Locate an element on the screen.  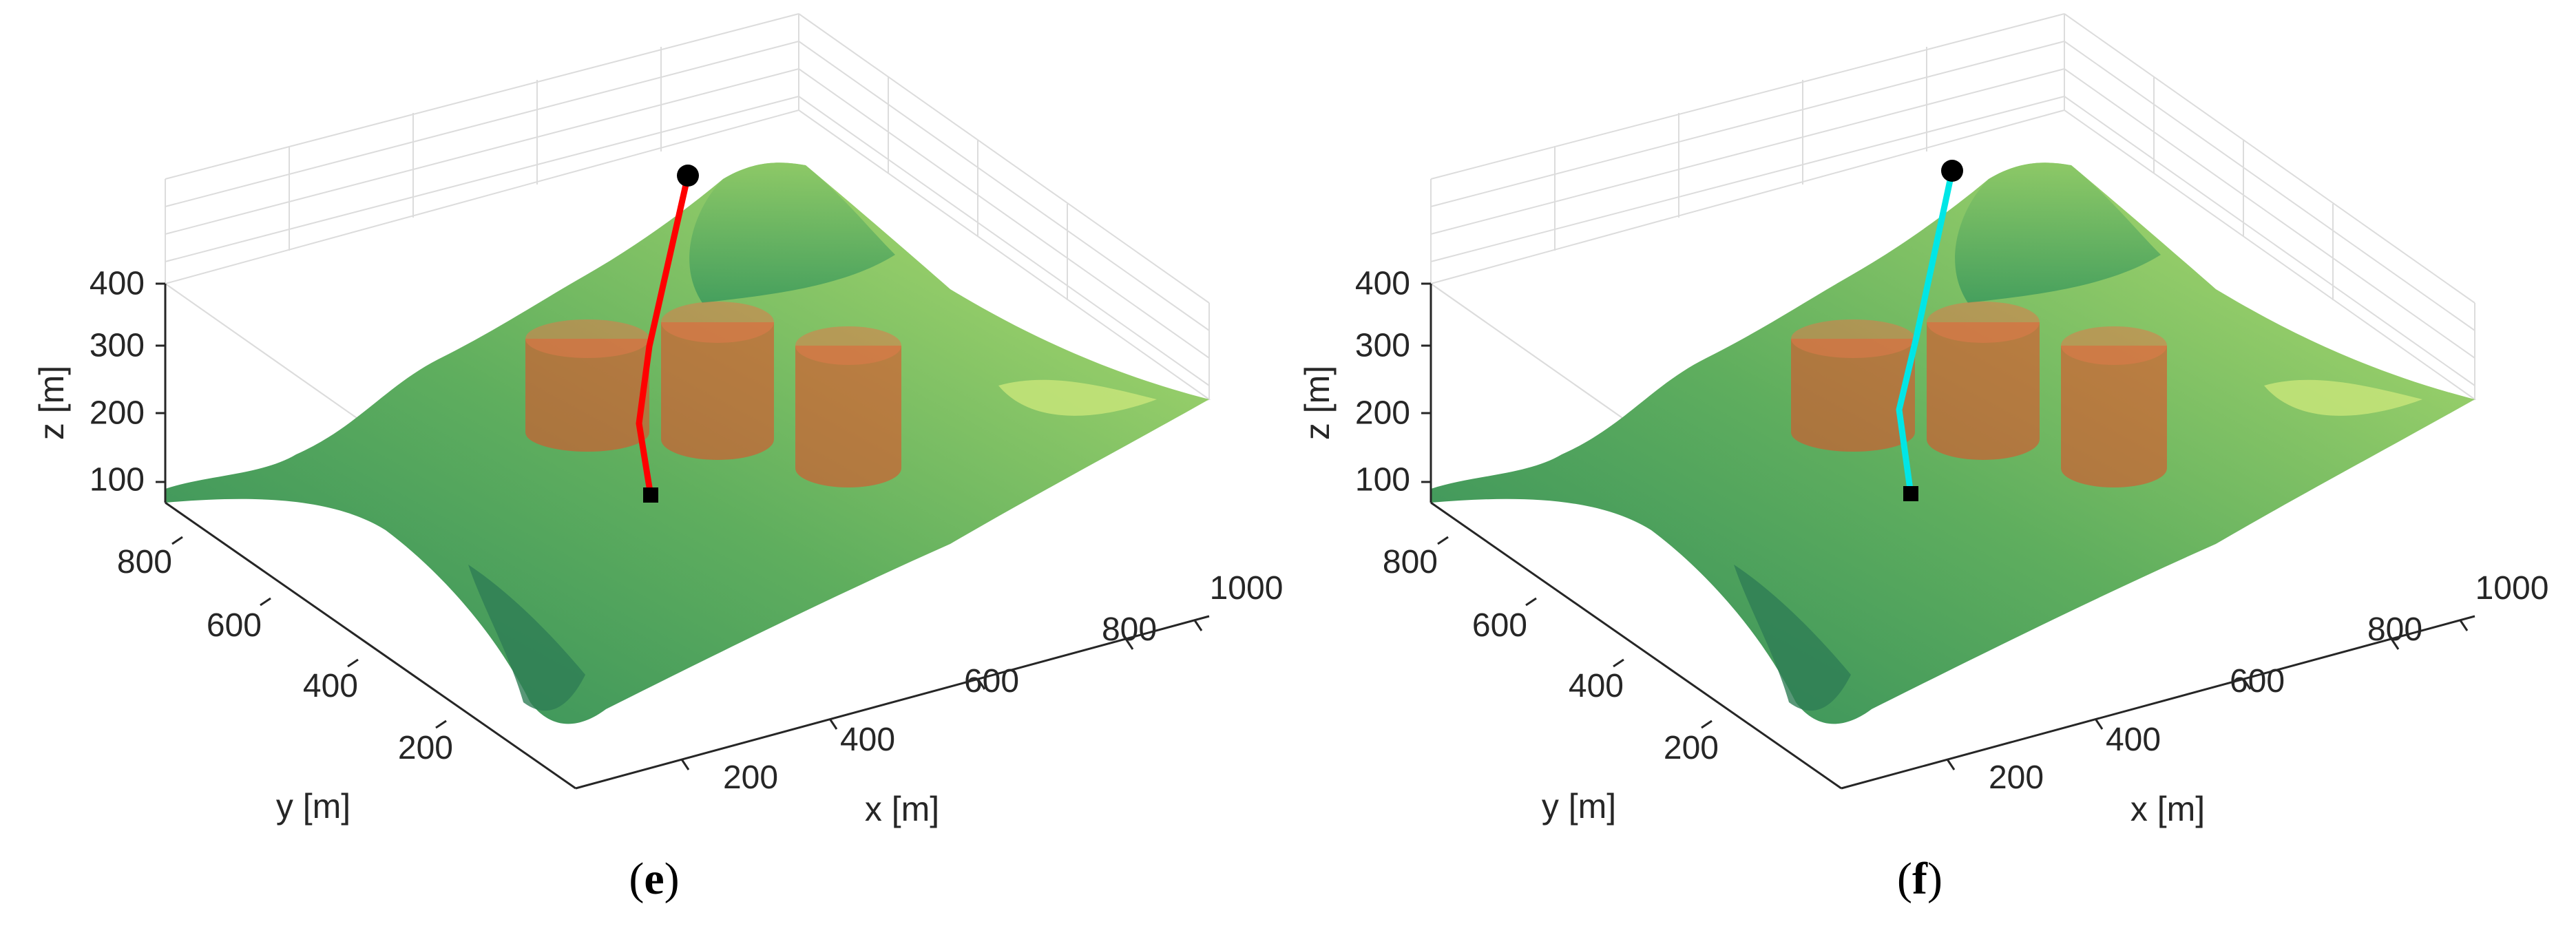
panel-caption-f: (f) is located at coordinates (1920, 879).